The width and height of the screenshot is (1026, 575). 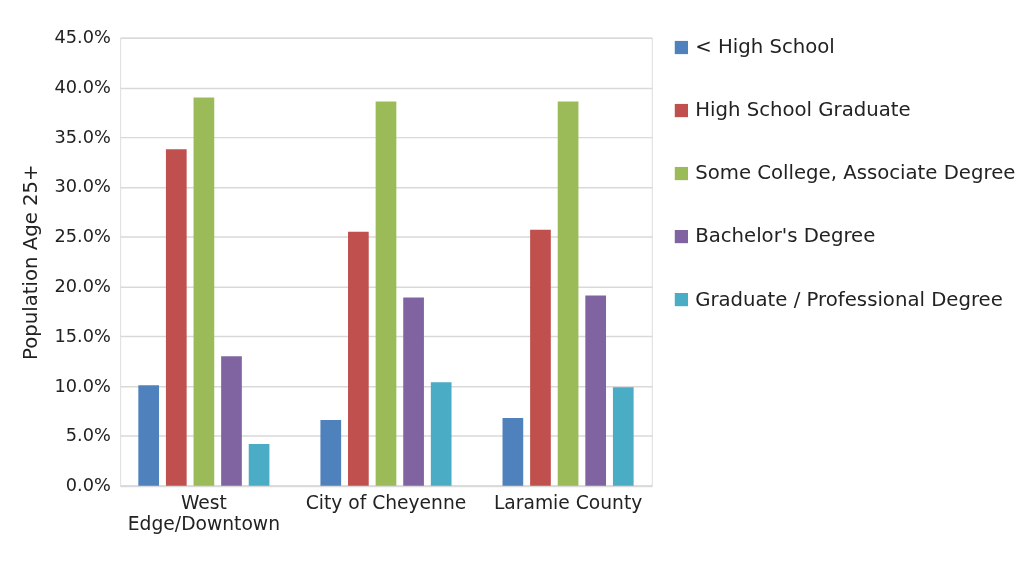 What do you see at coordinates (82, 285) in the screenshot?
I see `y-tick-label: 20.0%` at bounding box center [82, 285].